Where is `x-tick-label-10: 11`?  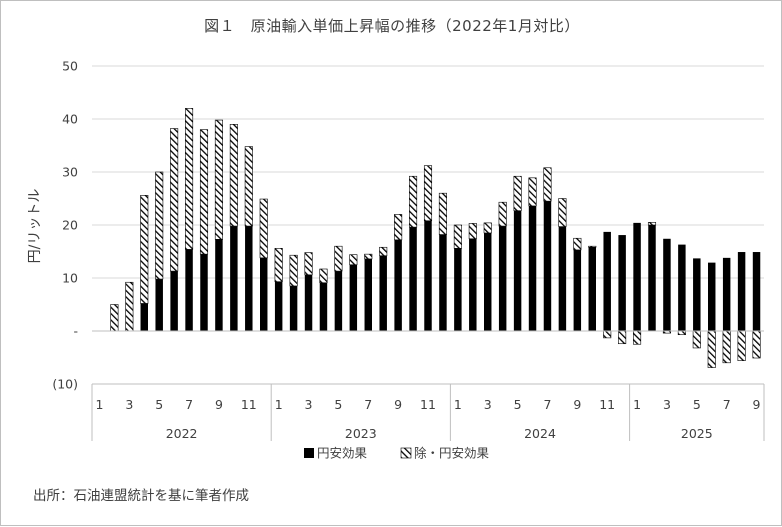 x-tick-label-10: 11 is located at coordinates (249, 404).